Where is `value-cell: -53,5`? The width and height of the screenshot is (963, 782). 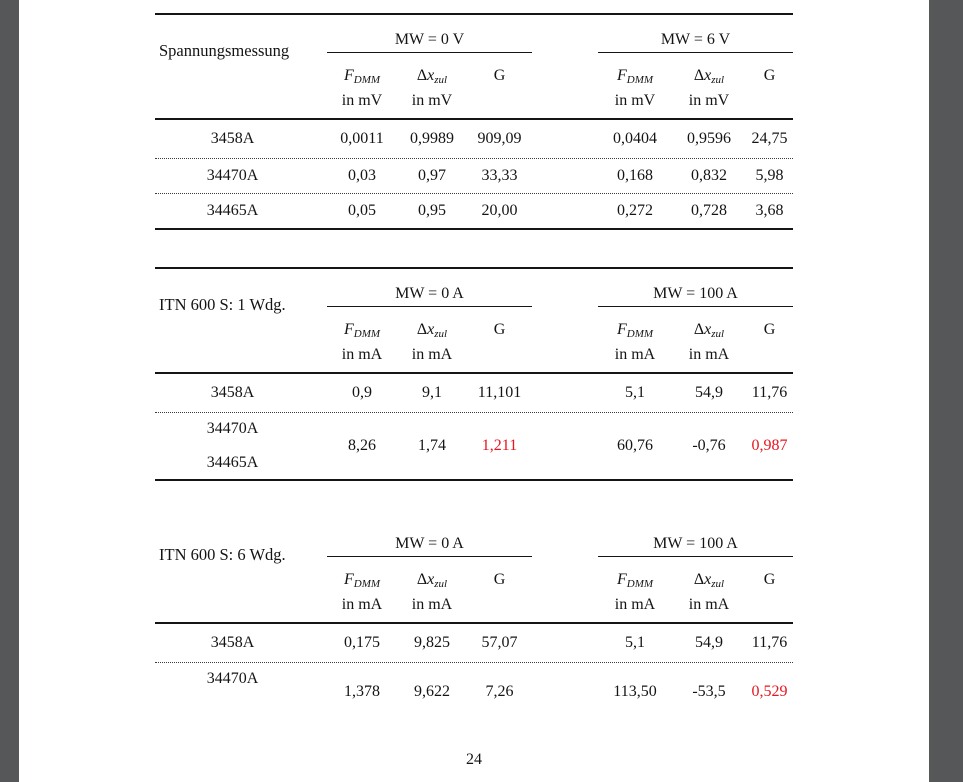
value-cell: -53,5 is located at coordinates (709, 691).